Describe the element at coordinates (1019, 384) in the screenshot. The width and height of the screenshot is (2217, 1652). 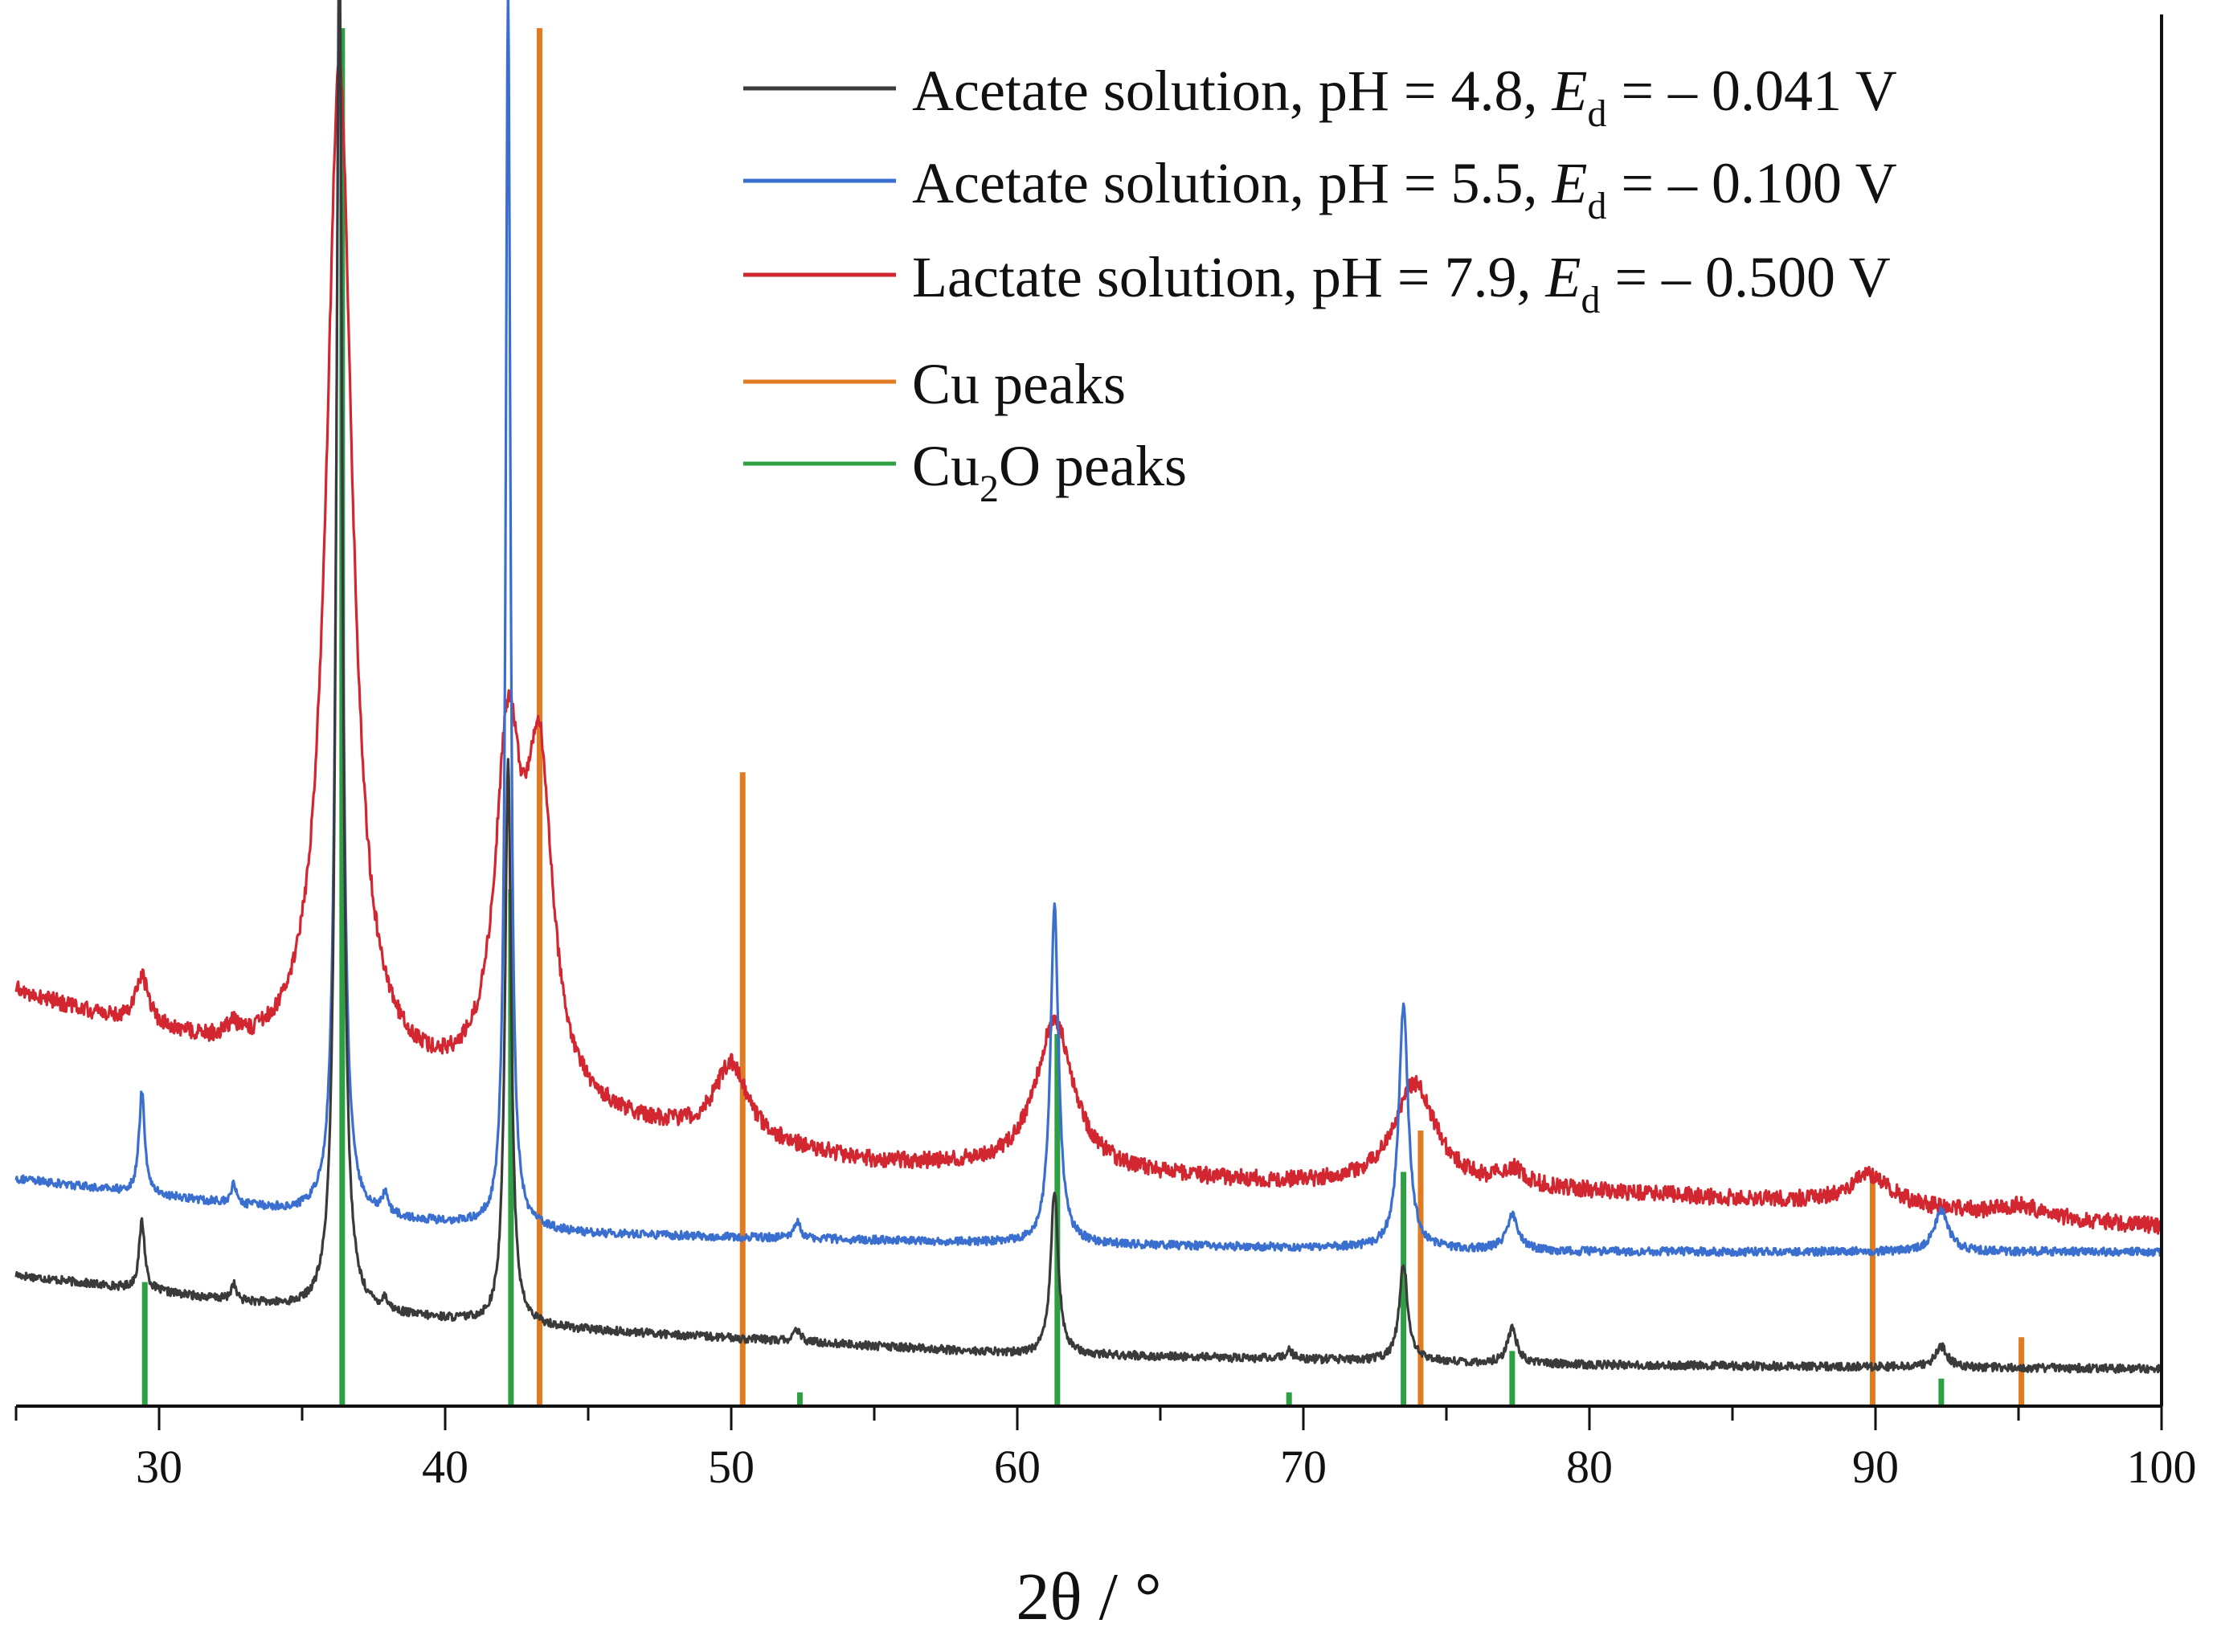
I see `legend-label-cu-peaks: Cu peaks` at that location.